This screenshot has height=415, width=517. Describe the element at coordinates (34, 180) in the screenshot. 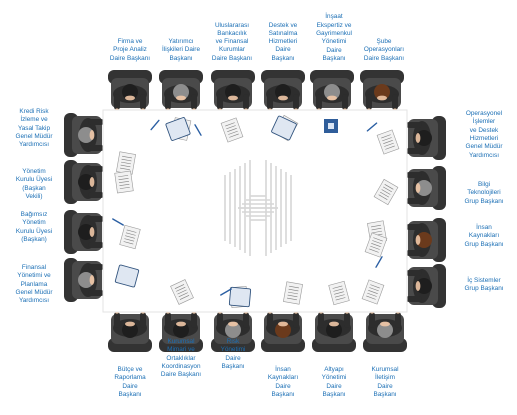

I see `seat-label-line: Kurulu Üyesi` at that location.